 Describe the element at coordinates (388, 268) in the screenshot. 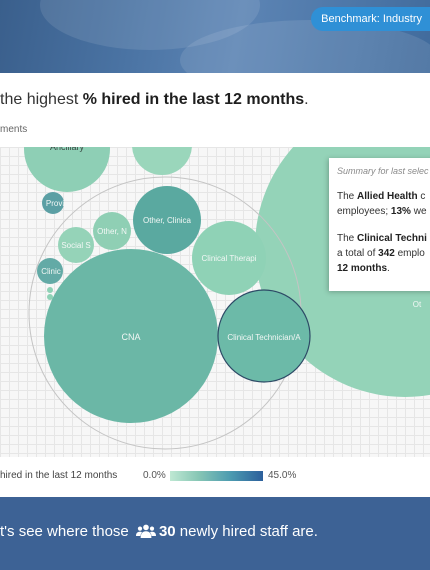

I see `summary-text: .` at that location.